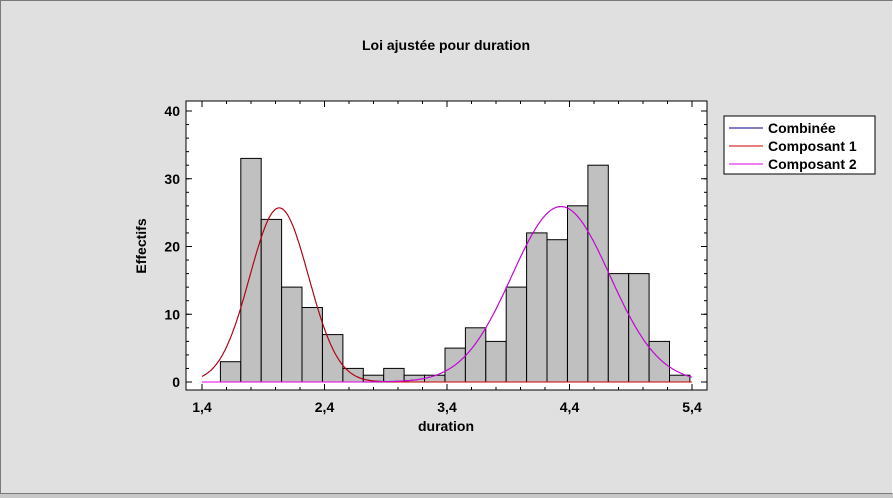  I want to click on x-axis-label: duration, so click(446, 426).